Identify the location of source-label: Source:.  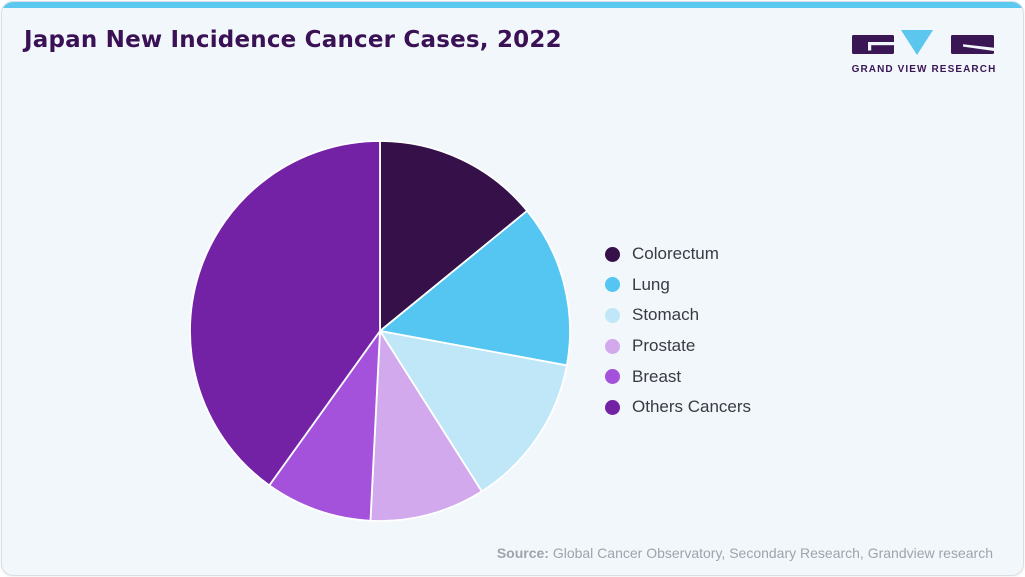
(522, 553).